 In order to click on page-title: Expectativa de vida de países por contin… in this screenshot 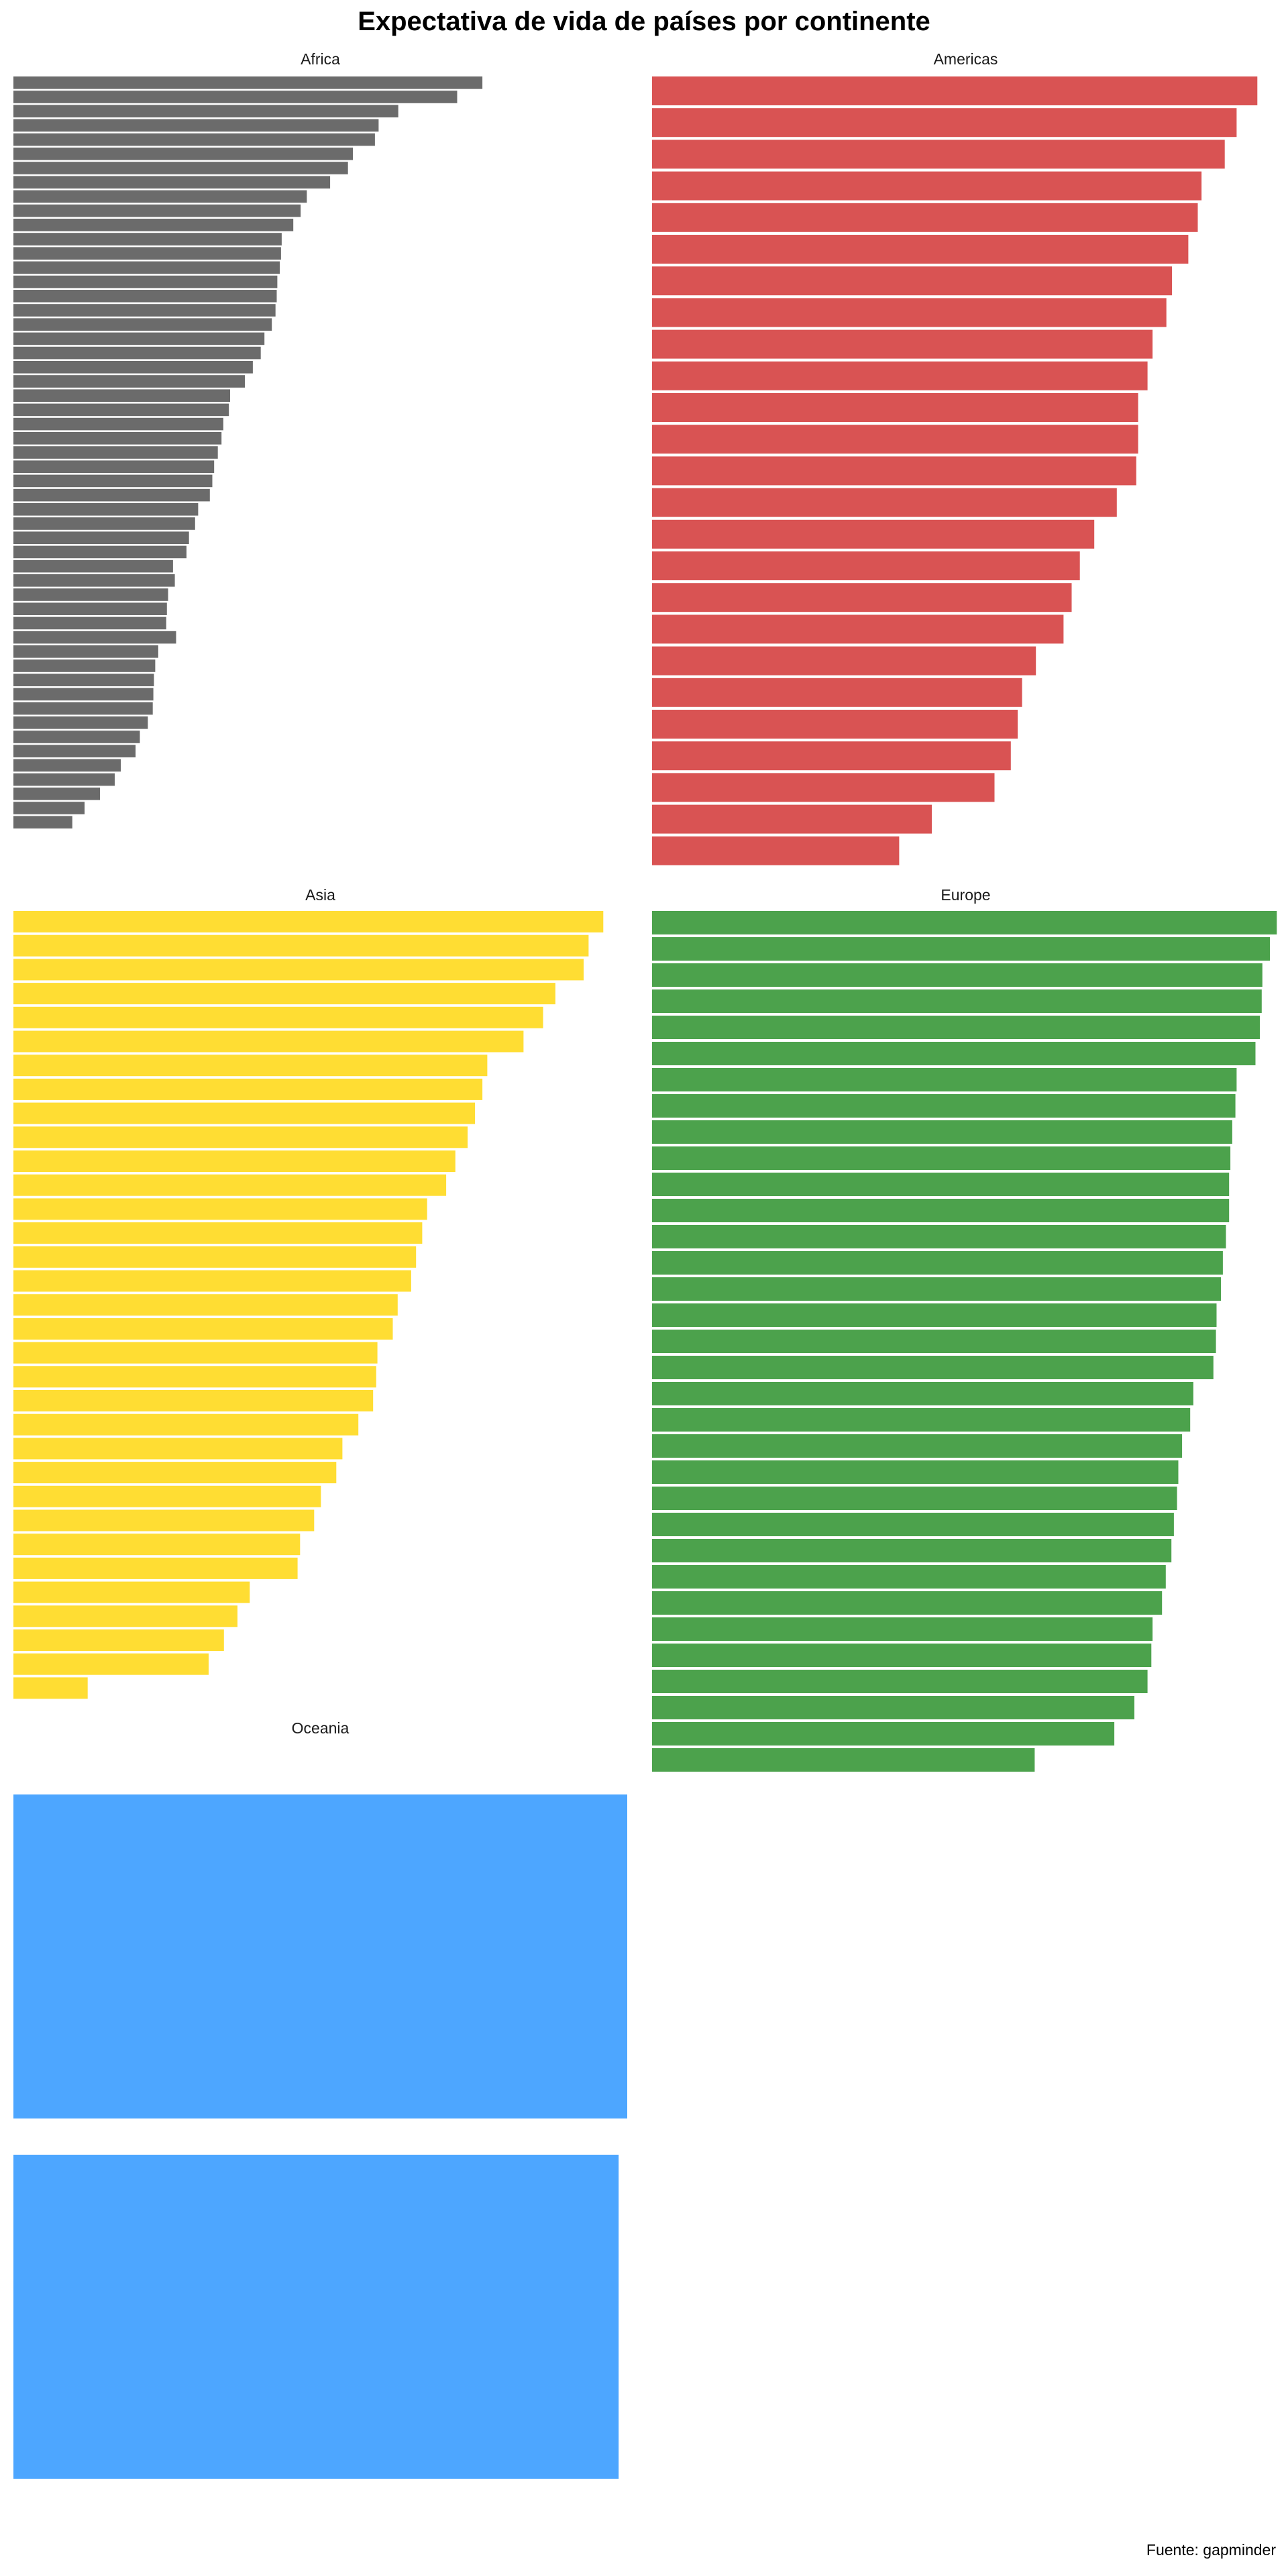, I will do `click(644, 21)`.